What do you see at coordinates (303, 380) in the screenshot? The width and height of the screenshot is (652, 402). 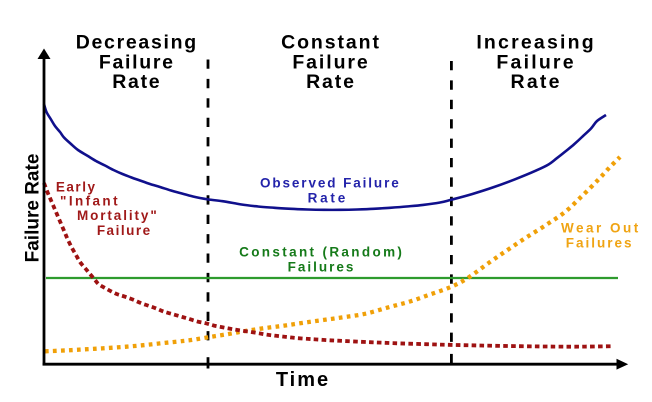 I see `svg-text: Time` at bounding box center [303, 380].